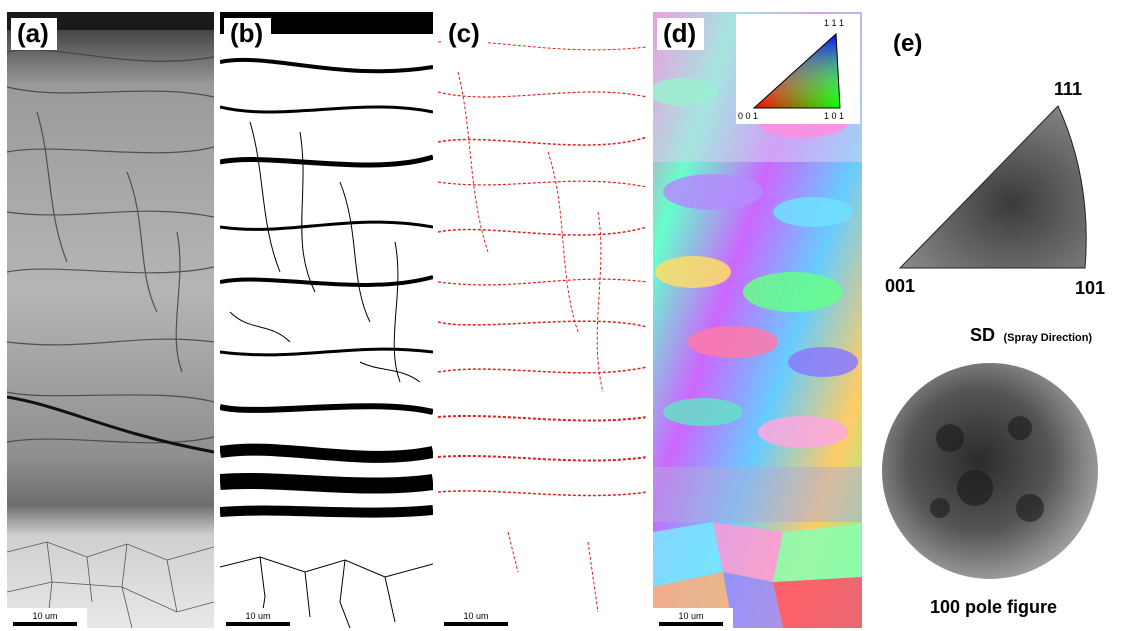 The height and width of the screenshot is (631, 1129). Describe the element at coordinates (992, 187) in the screenshot. I see `inverse-pole-figure-triangle` at that location.